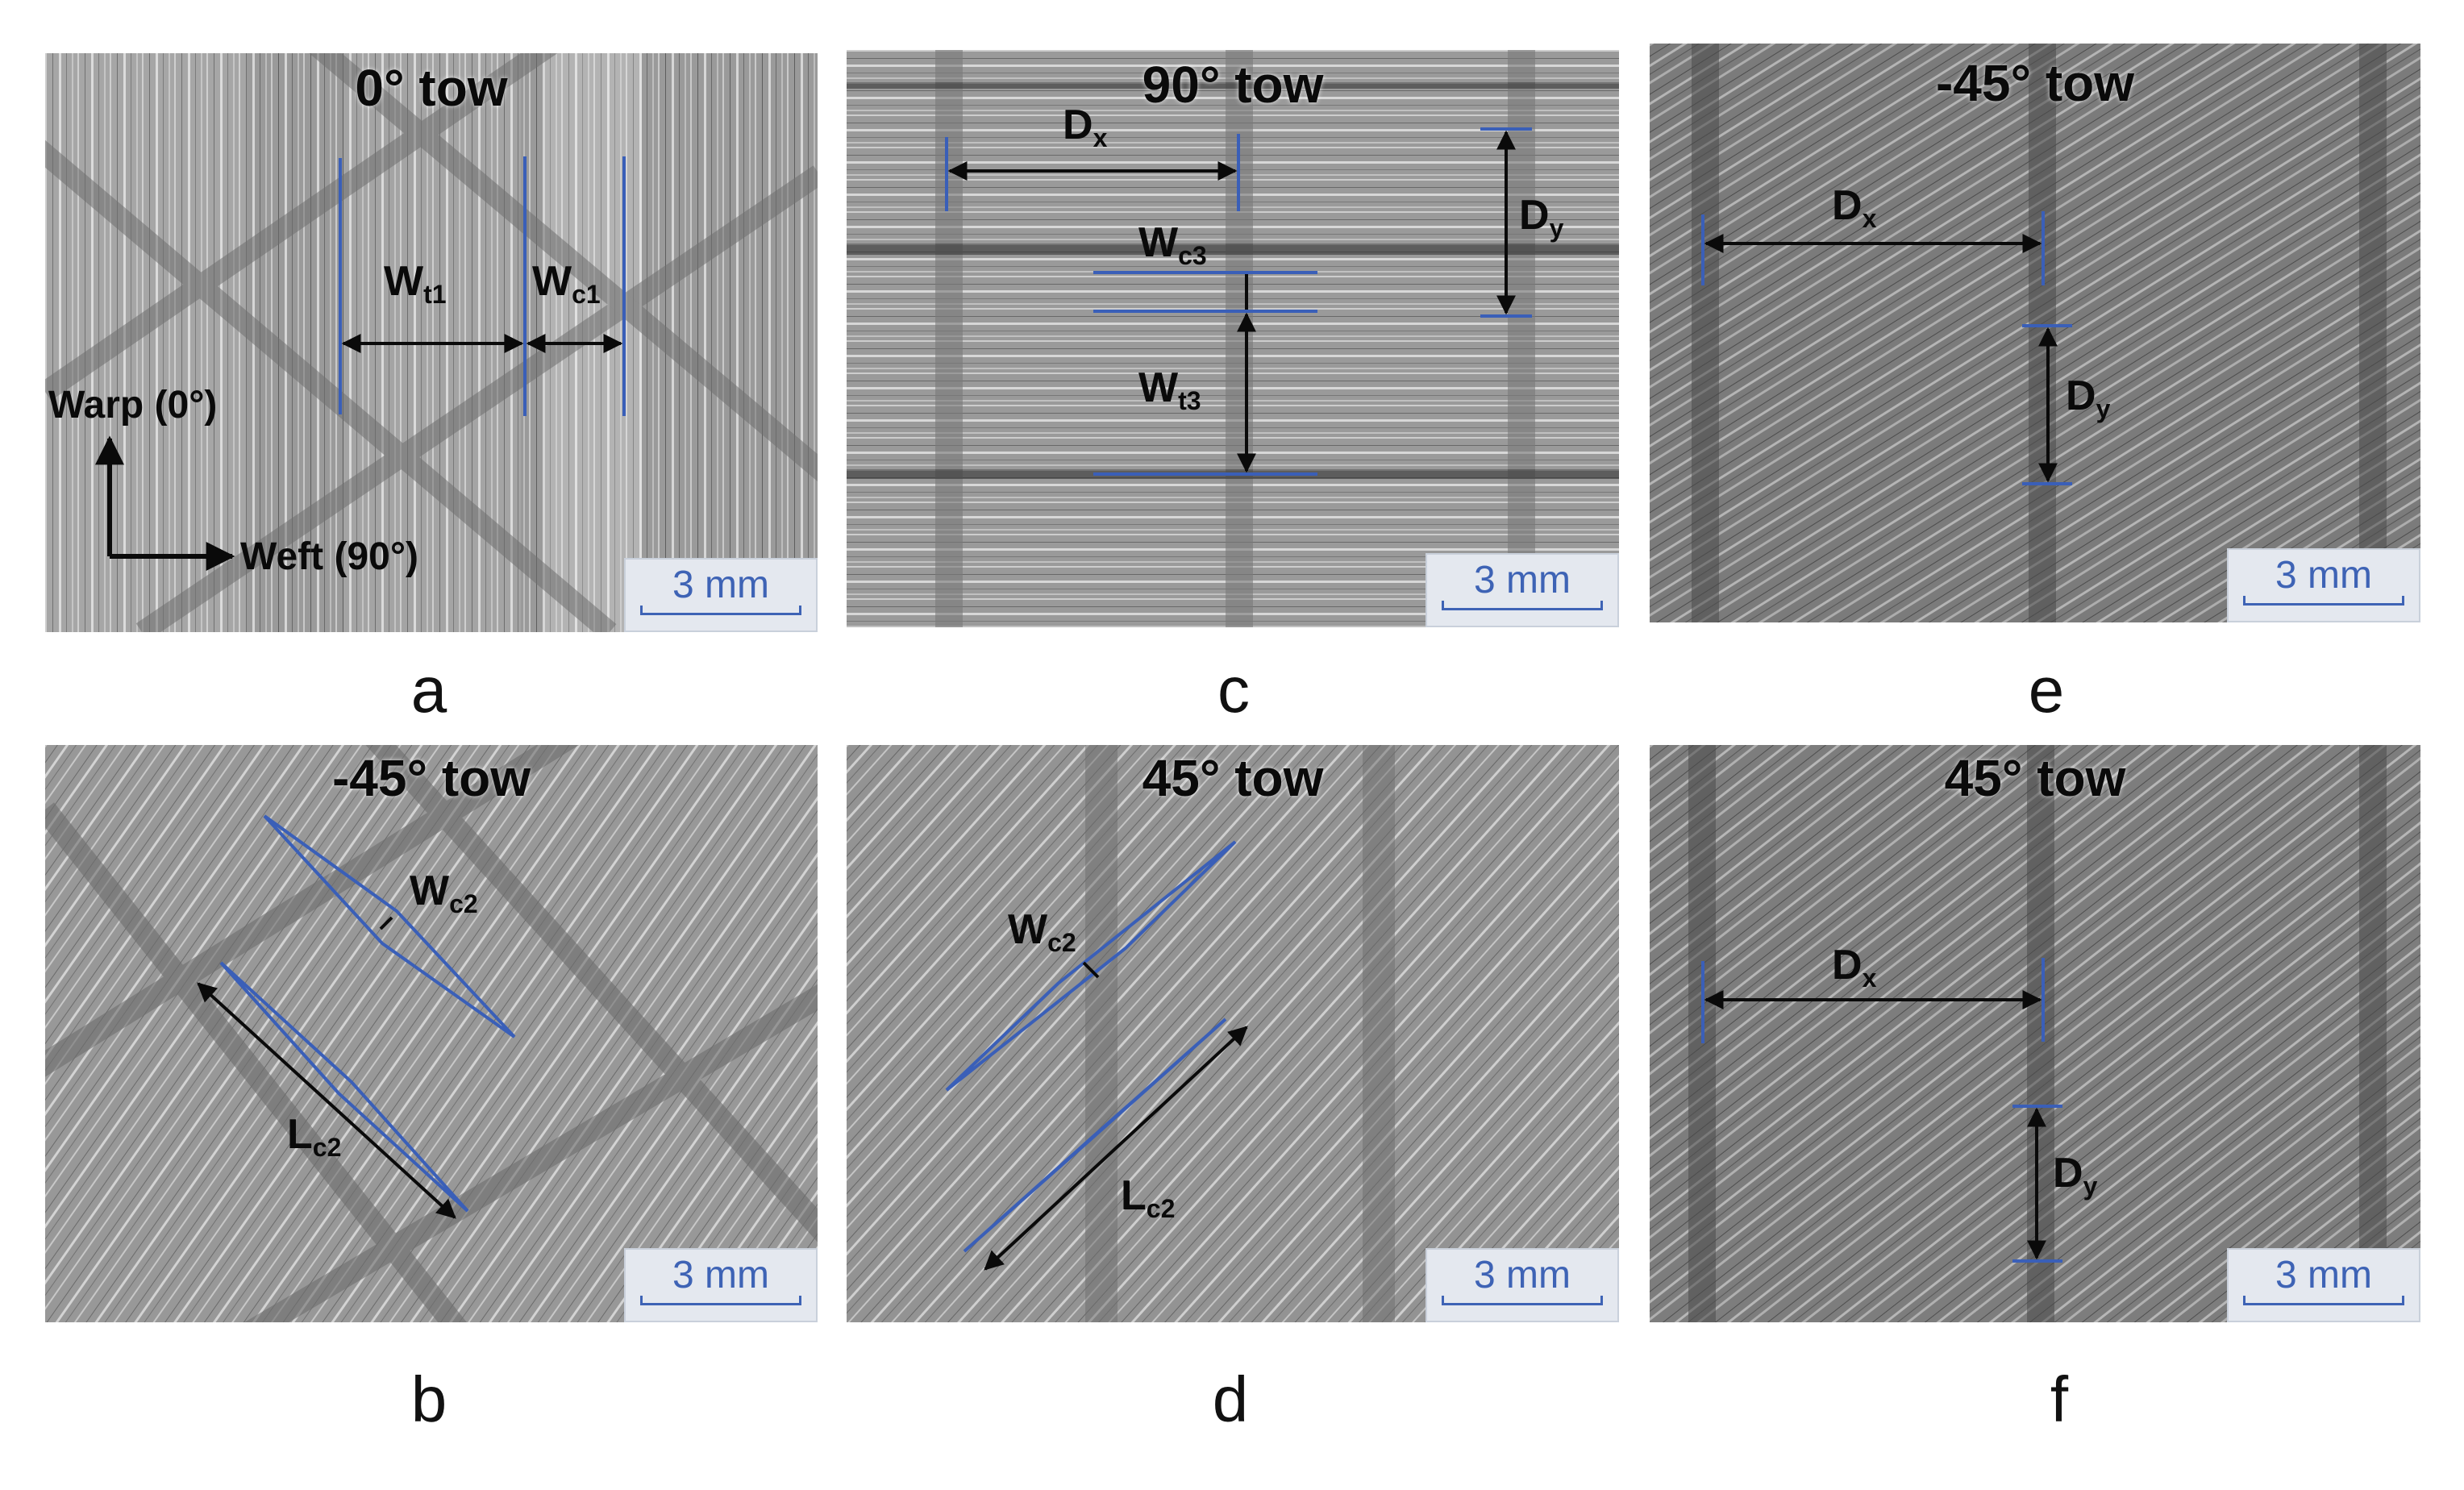  What do you see at coordinates (1172, 244) in the screenshot?
I see `label-wc3: Wc3` at bounding box center [1172, 244].